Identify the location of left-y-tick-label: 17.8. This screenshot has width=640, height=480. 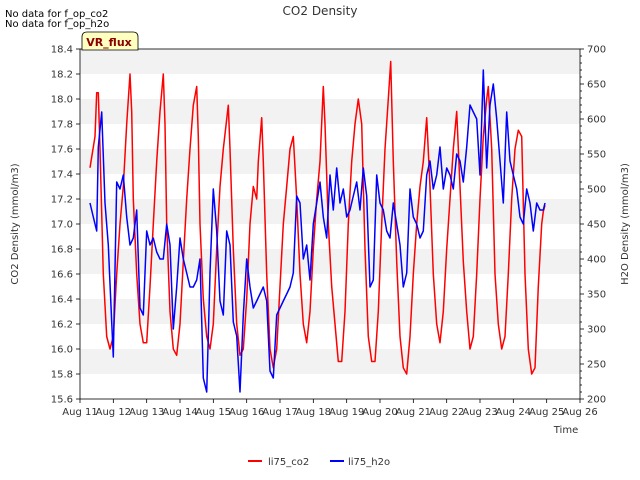
(62, 125).